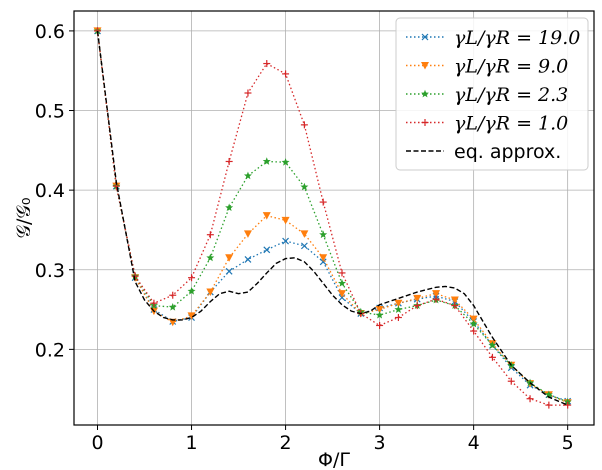  I want to click on y-tick-label: 0.3, so click(50, 271).